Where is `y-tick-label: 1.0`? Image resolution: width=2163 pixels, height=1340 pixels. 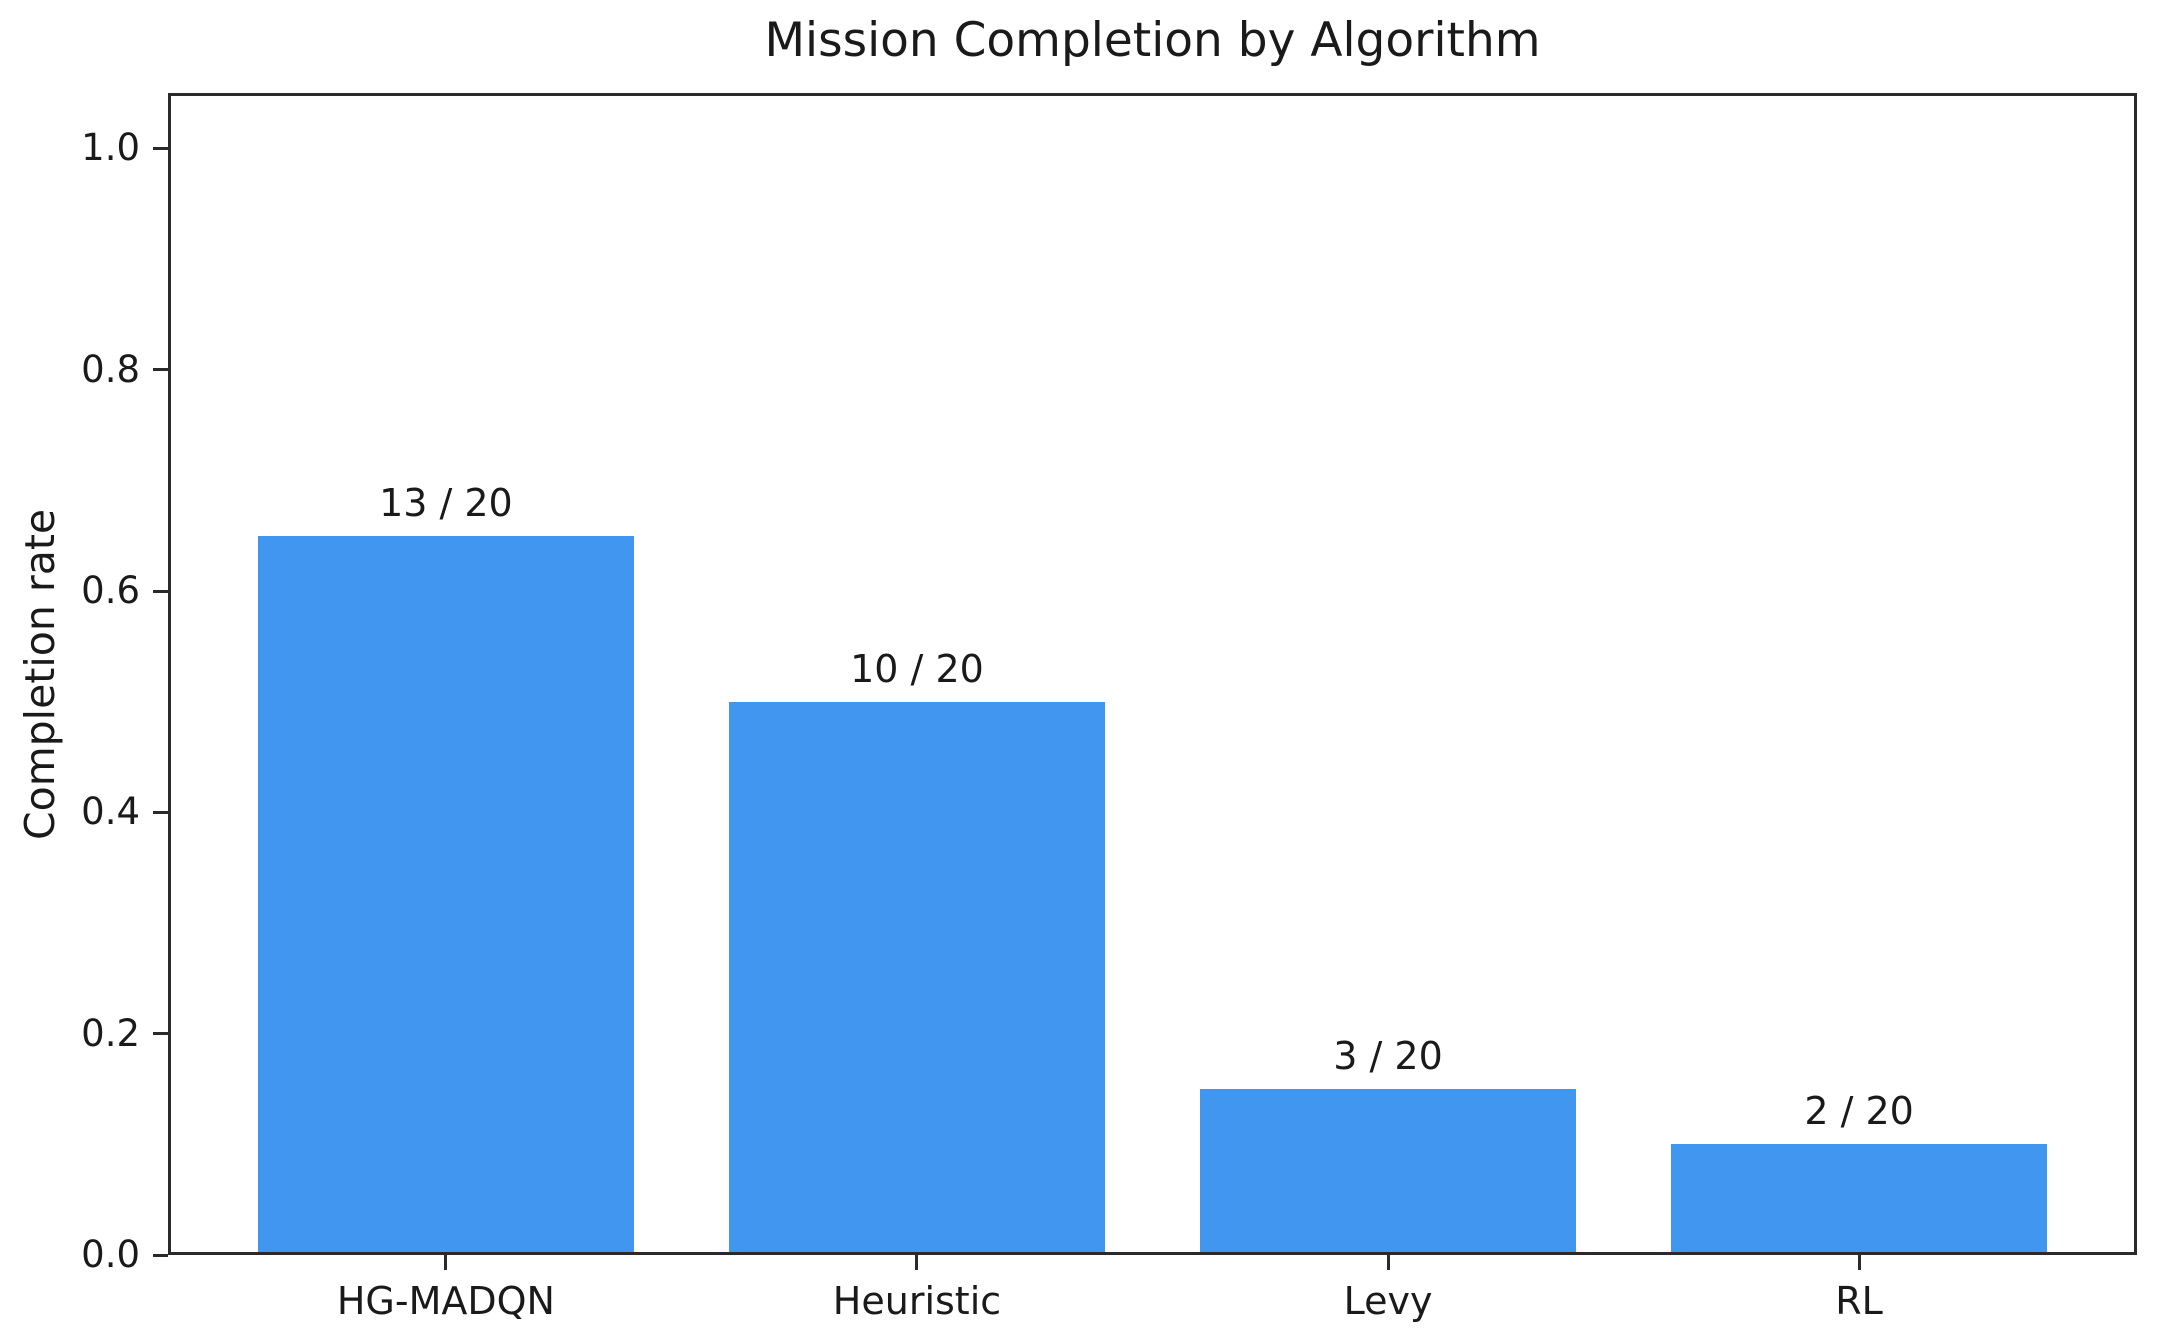 y-tick-label: 1.0 is located at coordinates (110, 148).